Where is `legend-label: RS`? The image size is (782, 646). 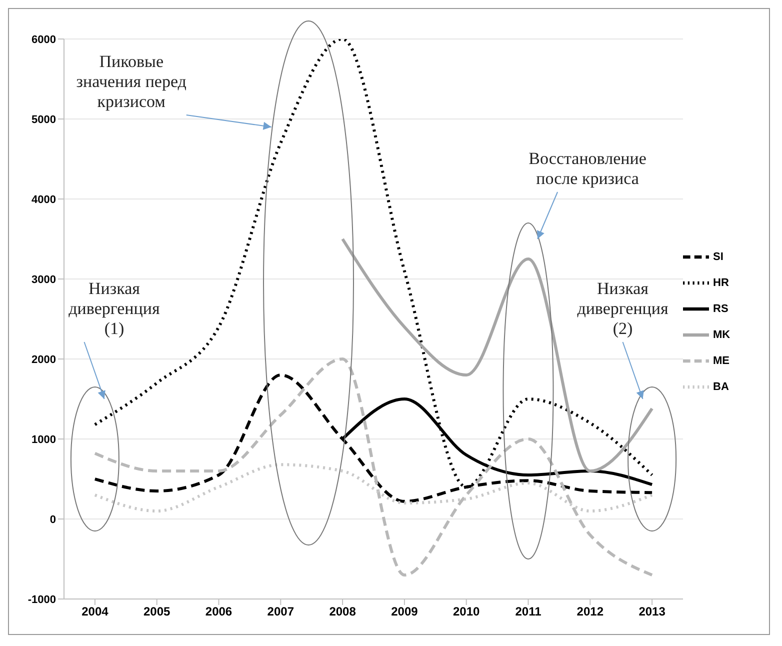 legend-label: RS is located at coordinates (720, 308).